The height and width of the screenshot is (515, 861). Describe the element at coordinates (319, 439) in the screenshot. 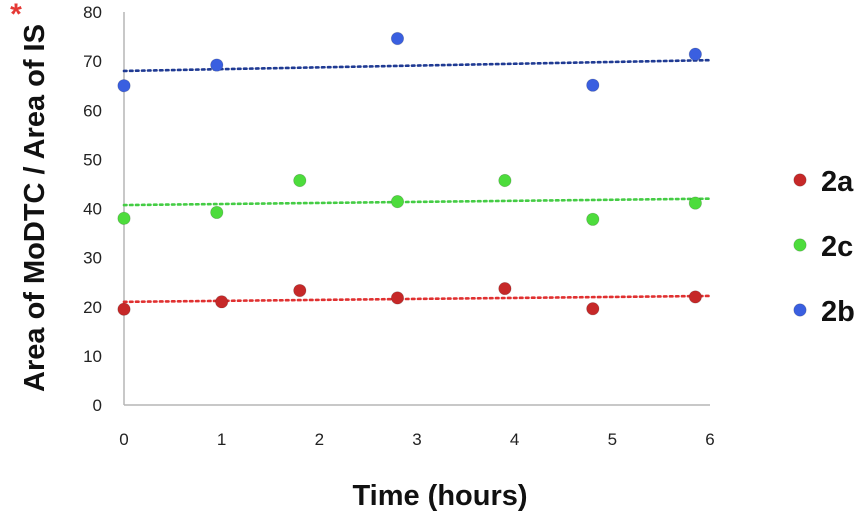

I see `x-tick-label: 2` at that location.